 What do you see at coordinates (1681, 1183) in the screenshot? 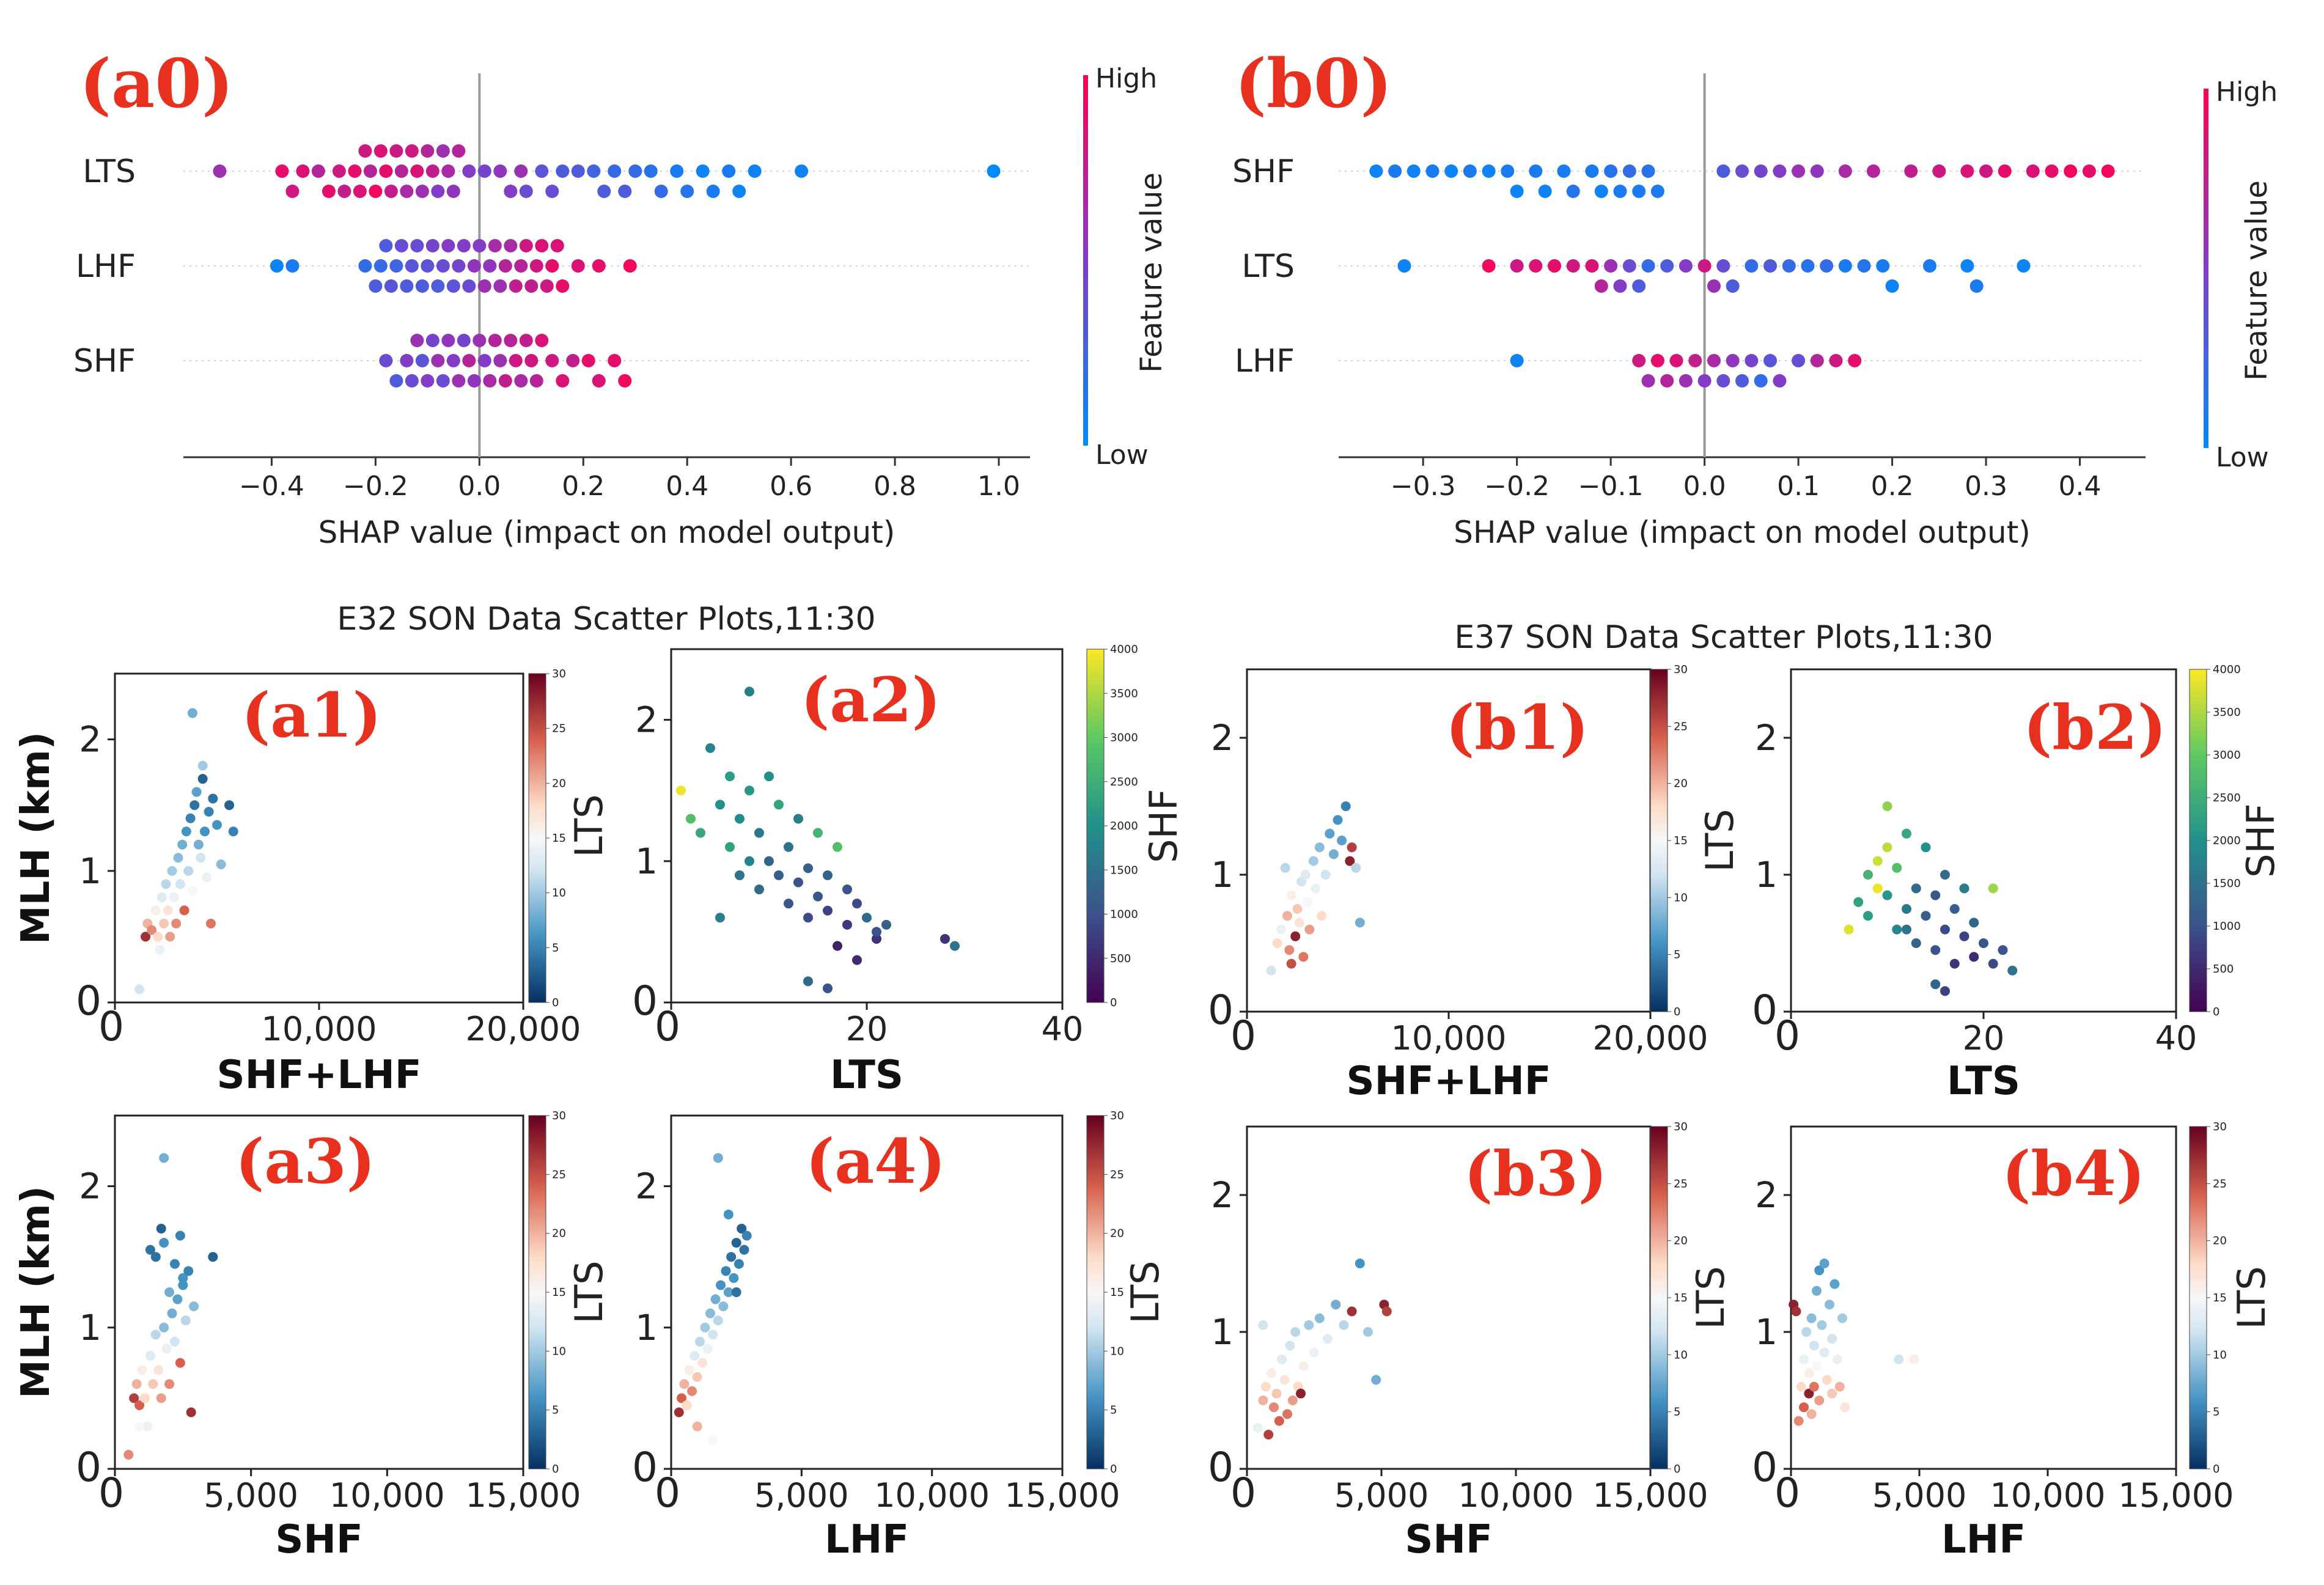
I see `scatter-colorbar-tick-label: 25` at bounding box center [1681, 1183].